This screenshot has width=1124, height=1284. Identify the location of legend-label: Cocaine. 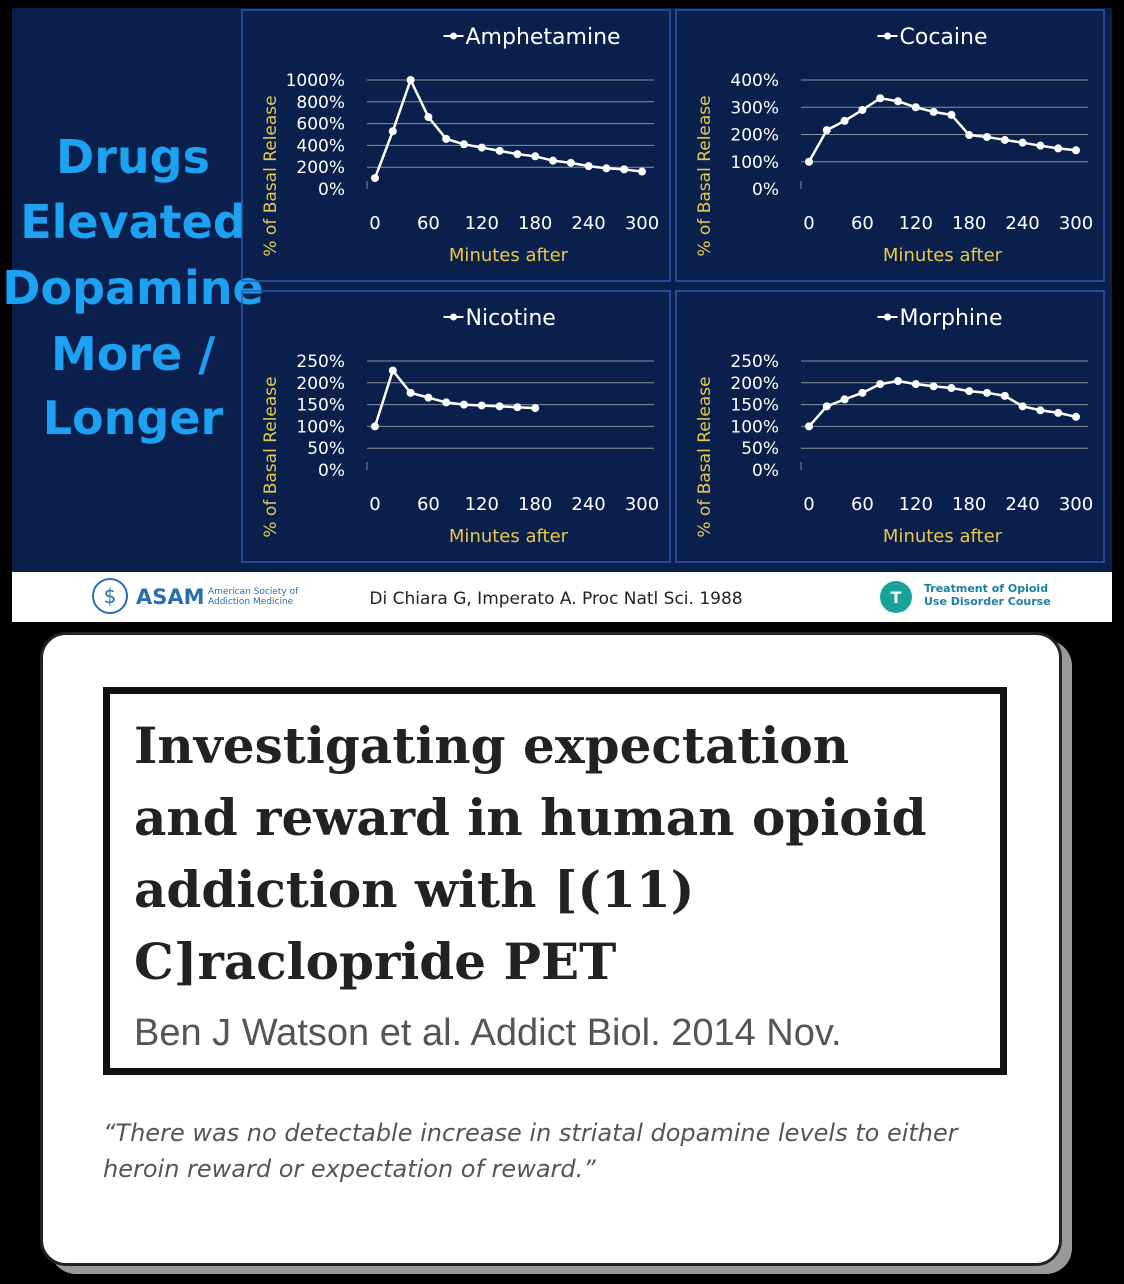
(944, 37).